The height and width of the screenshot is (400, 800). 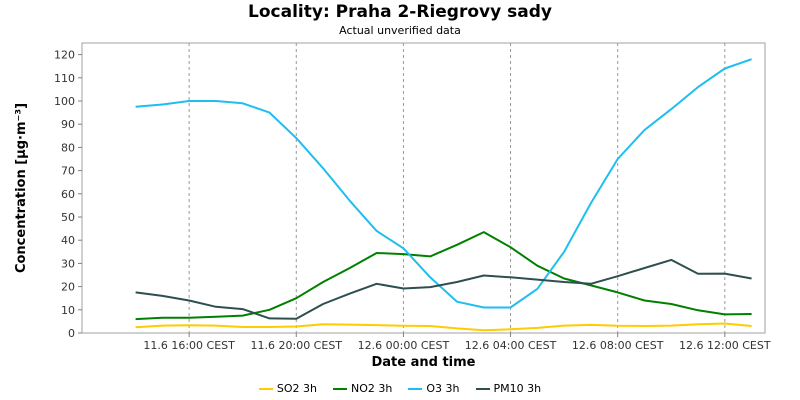 What do you see at coordinates (68, 124) in the screenshot?
I see `y-tick-label: 90` at bounding box center [68, 124].